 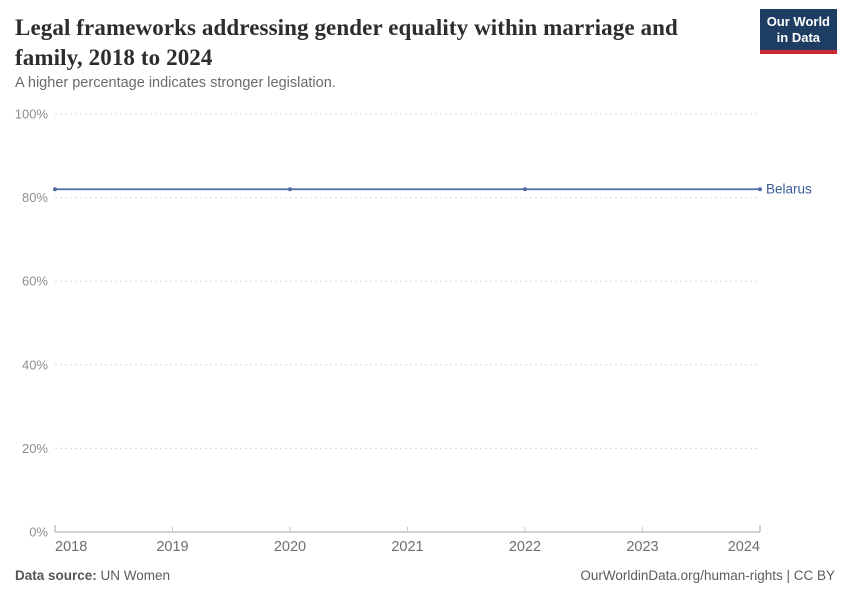 I want to click on license-link: OurWorldinData.org/human-rights | CC BY, so click(x=707, y=575).